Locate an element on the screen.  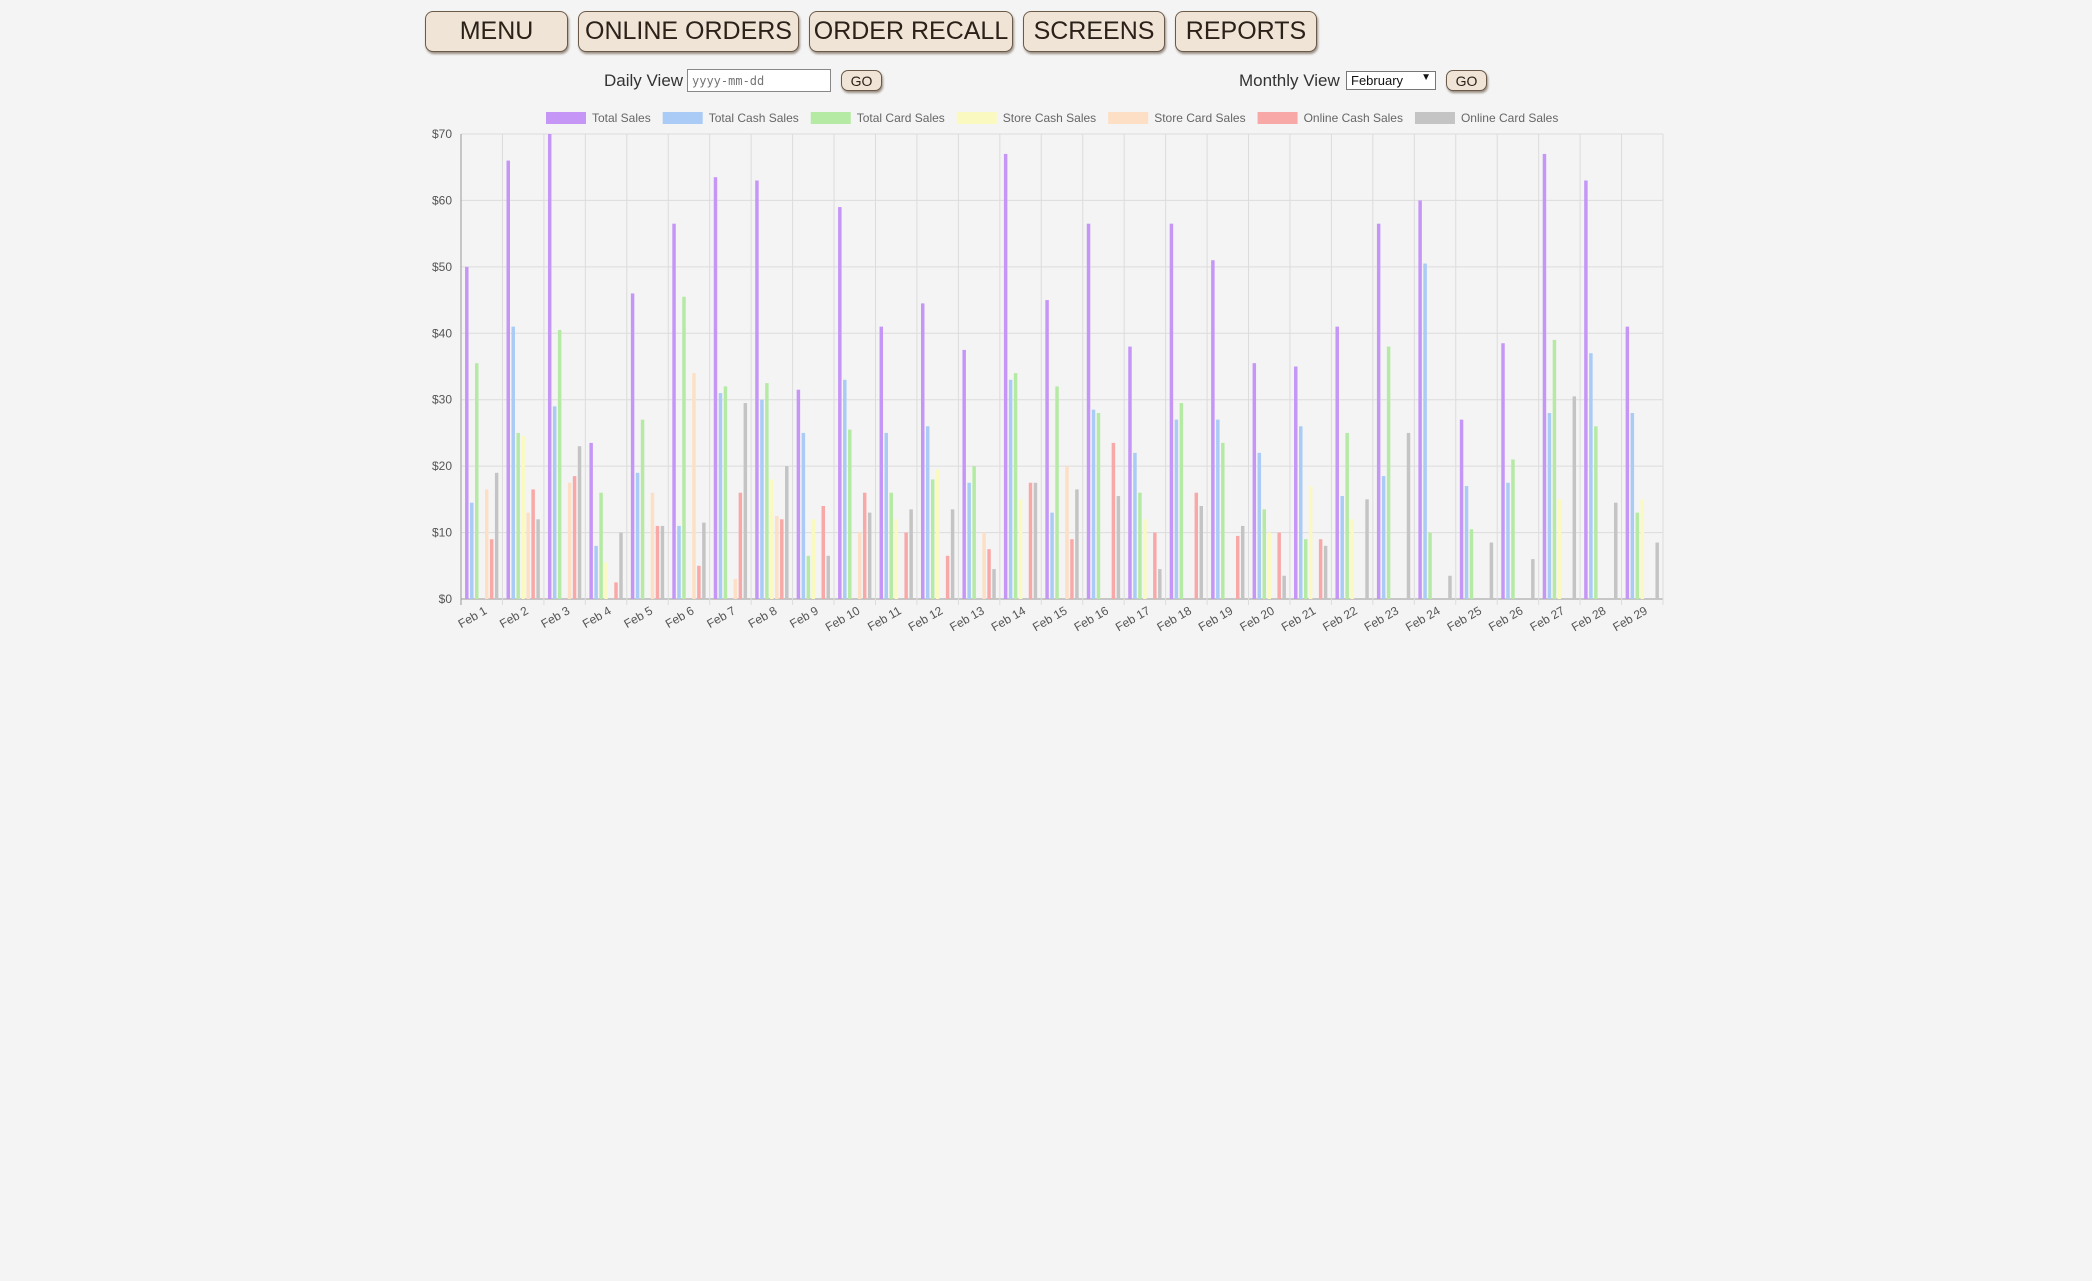
legend-label: Store Cash Sales is located at coordinates (1049, 118).